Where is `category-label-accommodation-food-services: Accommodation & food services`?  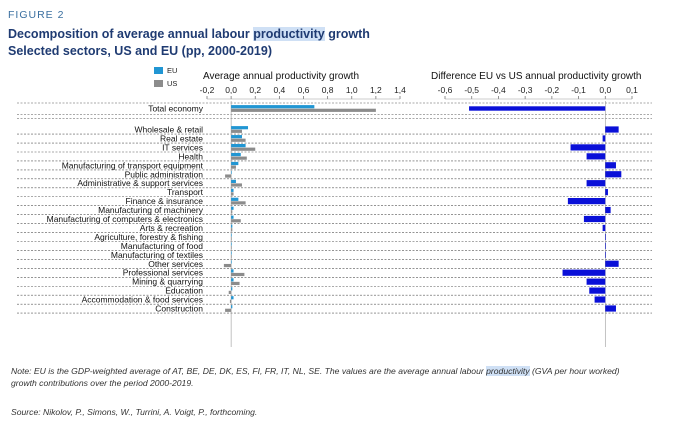 category-label-accommodation-food-services: Accommodation & food services is located at coordinates (142, 300).